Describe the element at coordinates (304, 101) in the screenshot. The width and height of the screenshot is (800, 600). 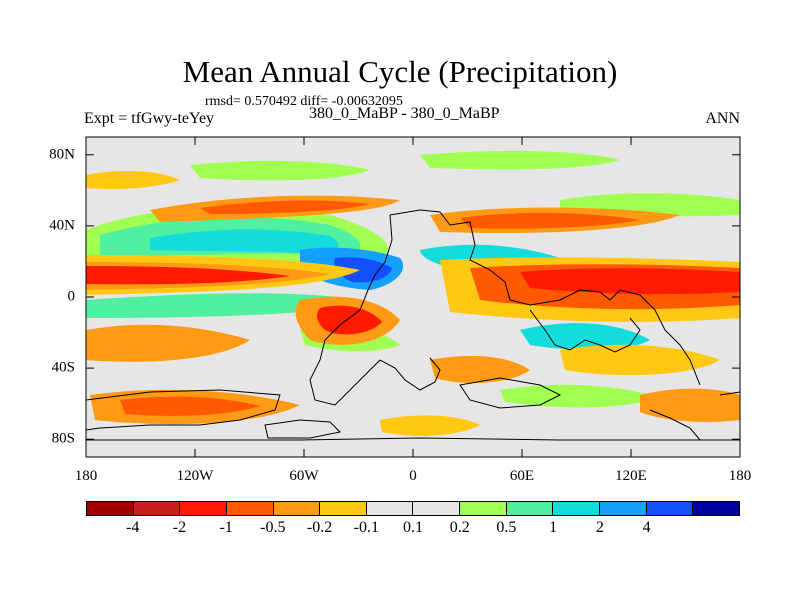
I see `statistics-label: rmsd= 0.570492 diff= -0.00632095` at that location.